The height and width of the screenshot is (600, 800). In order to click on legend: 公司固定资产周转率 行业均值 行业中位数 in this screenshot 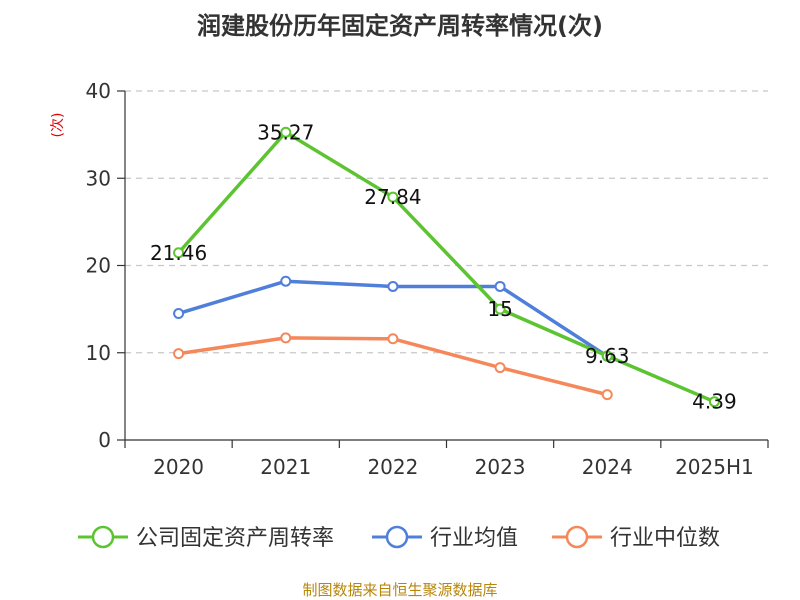, I will do `click(399, 538)`.